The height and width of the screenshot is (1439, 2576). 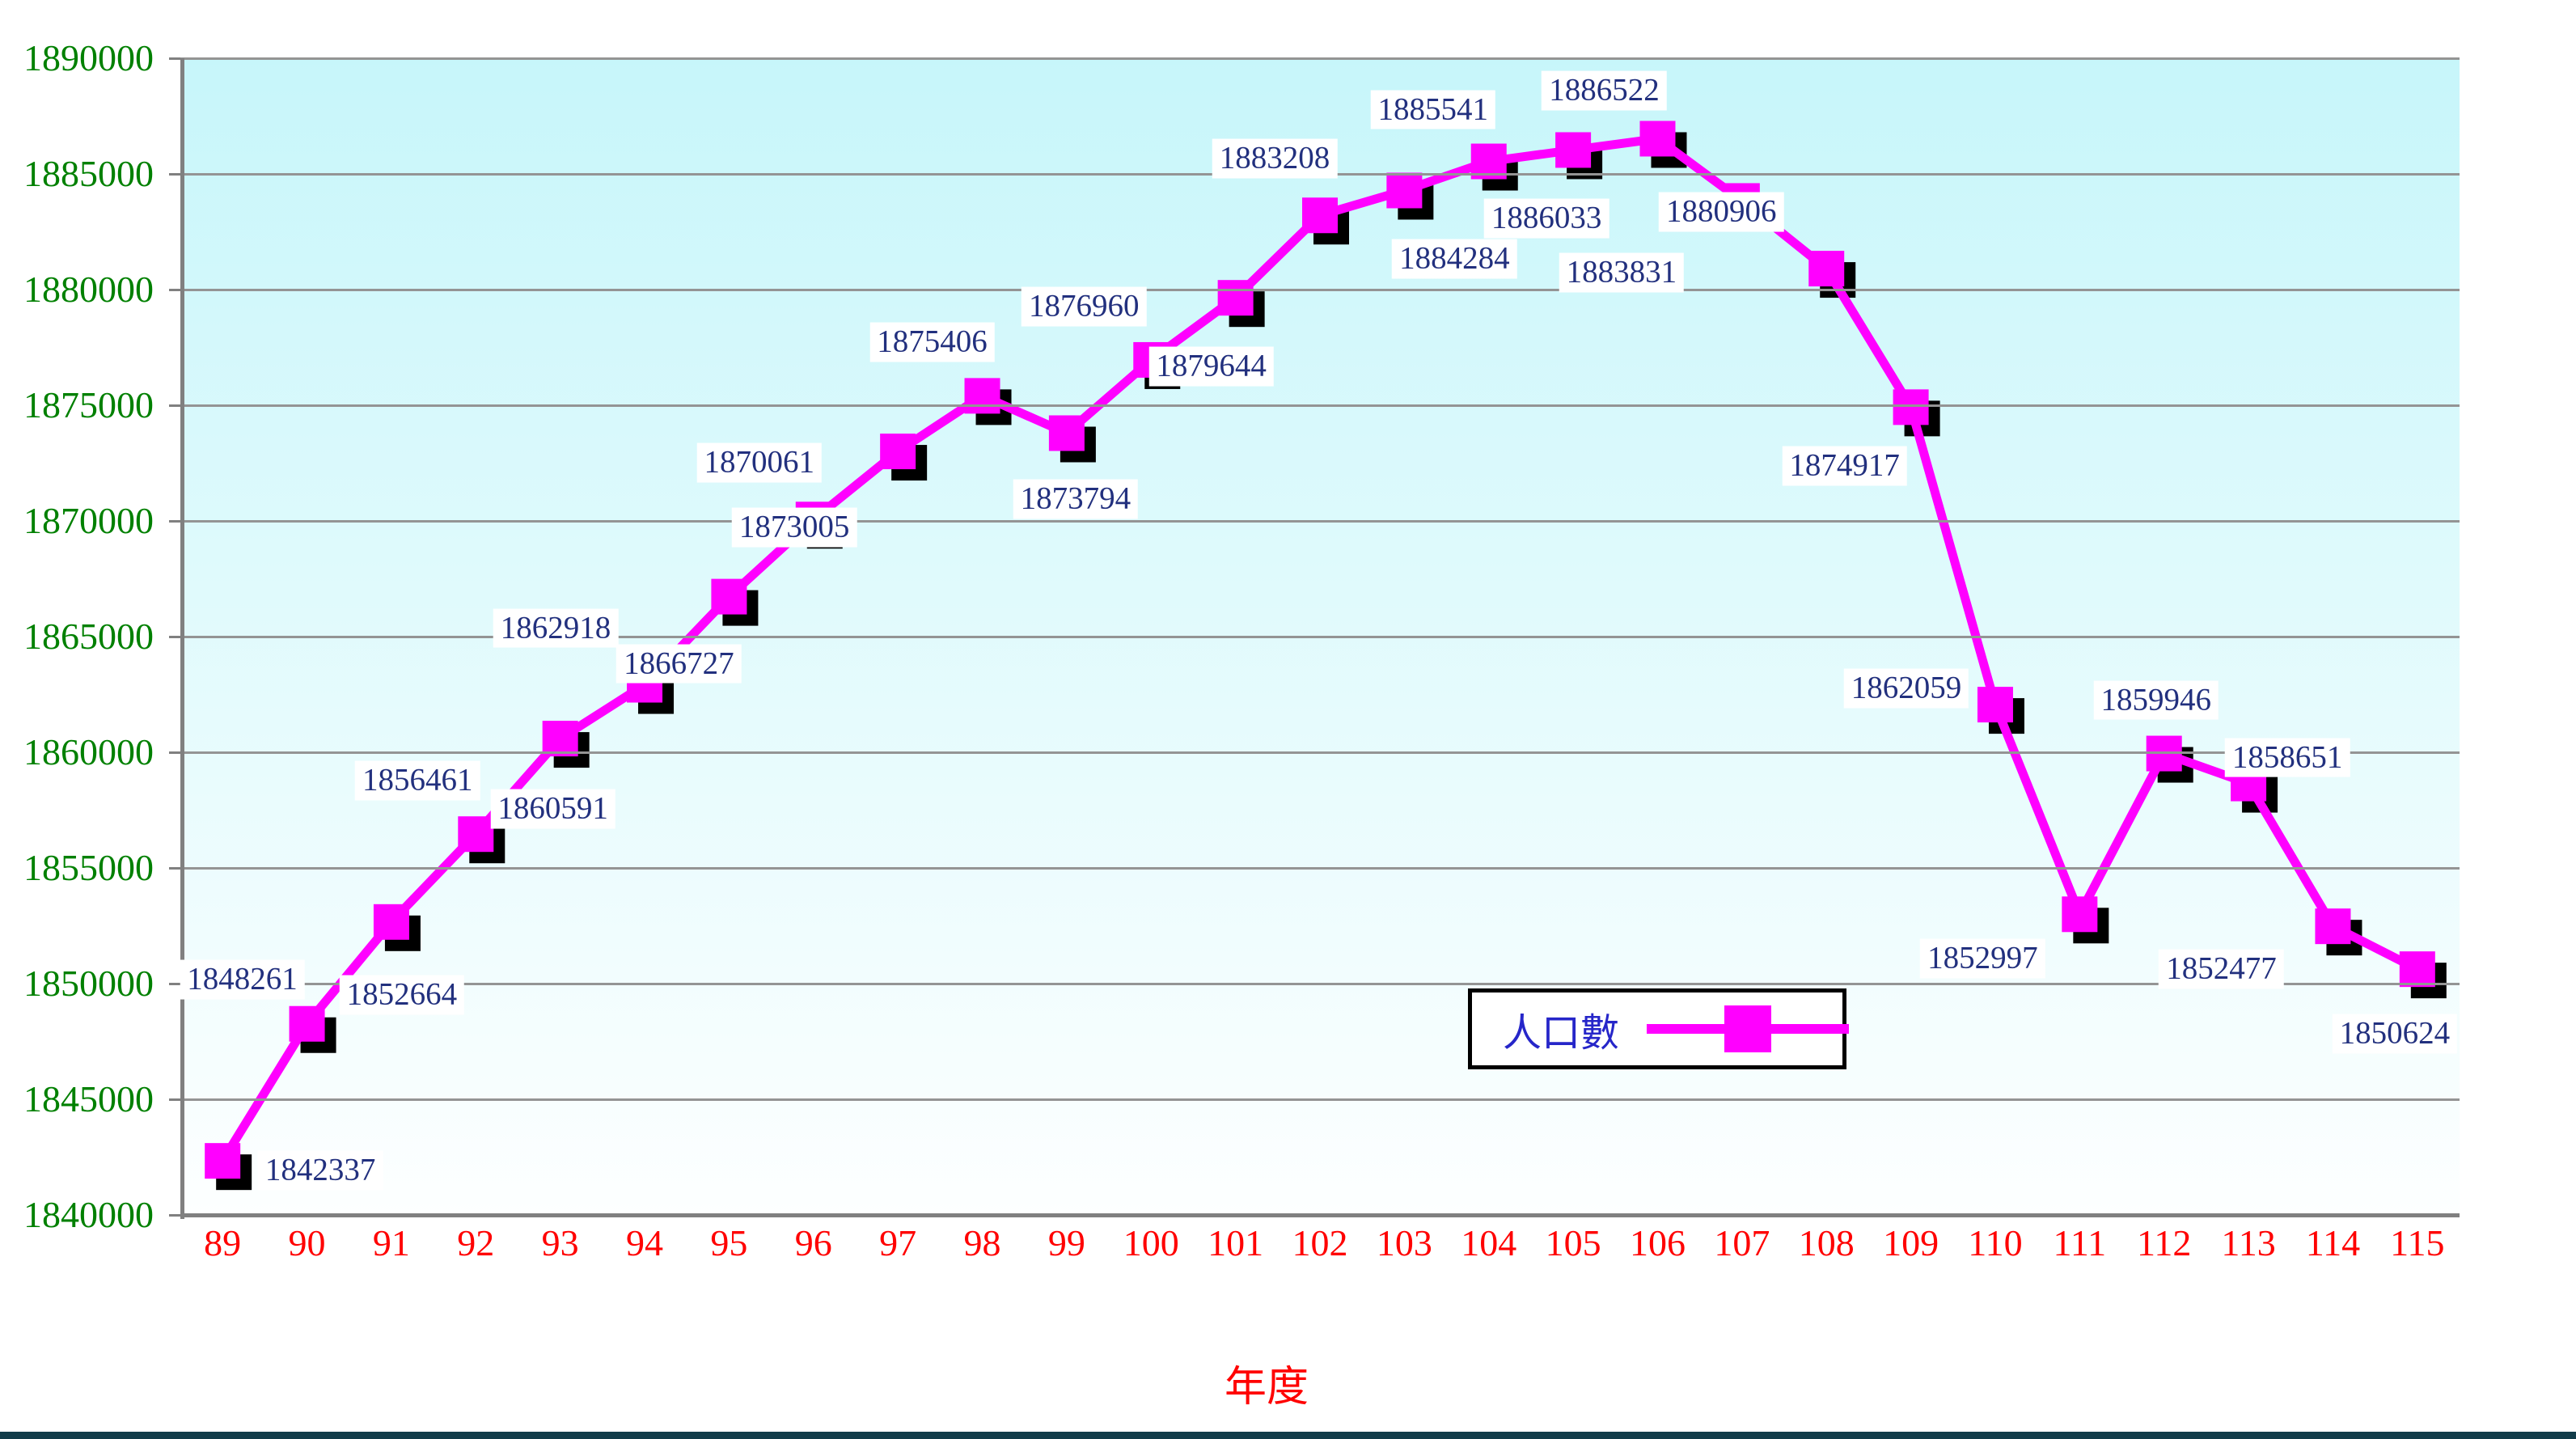 I want to click on data-label: 1852477, so click(x=2222, y=969).